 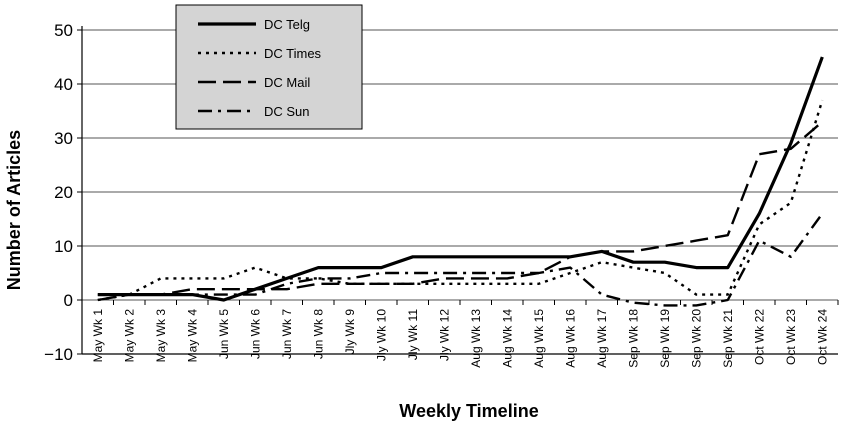 I want to click on y-tick-label: 40, so click(x=63, y=84).